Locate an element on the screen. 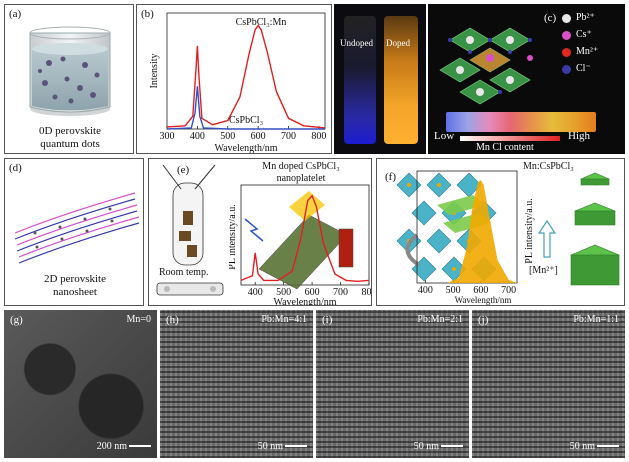 The width and height of the screenshot is (629, 462). legend-label: Mn²⁺ is located at coordinates (587, 51).